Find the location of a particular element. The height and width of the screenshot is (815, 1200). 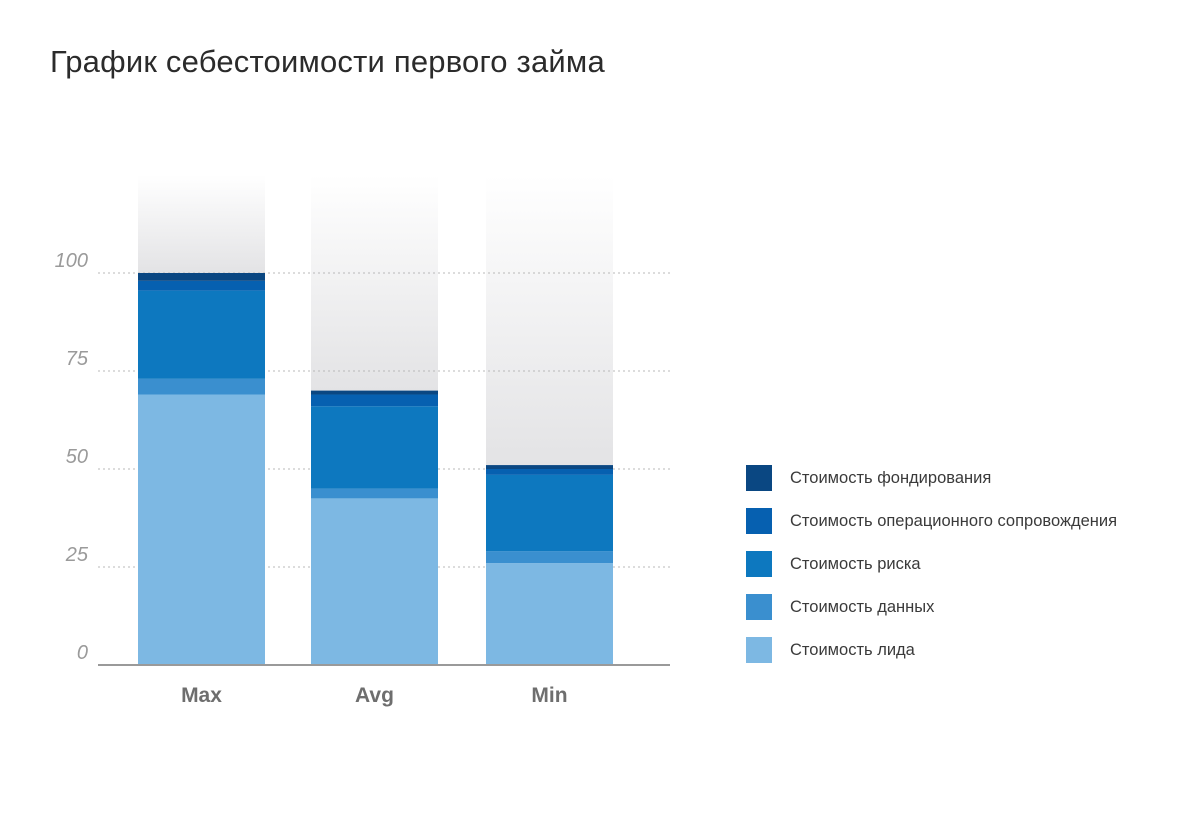

legend-label: Стоимость риска is located at coordinates (855, 563).